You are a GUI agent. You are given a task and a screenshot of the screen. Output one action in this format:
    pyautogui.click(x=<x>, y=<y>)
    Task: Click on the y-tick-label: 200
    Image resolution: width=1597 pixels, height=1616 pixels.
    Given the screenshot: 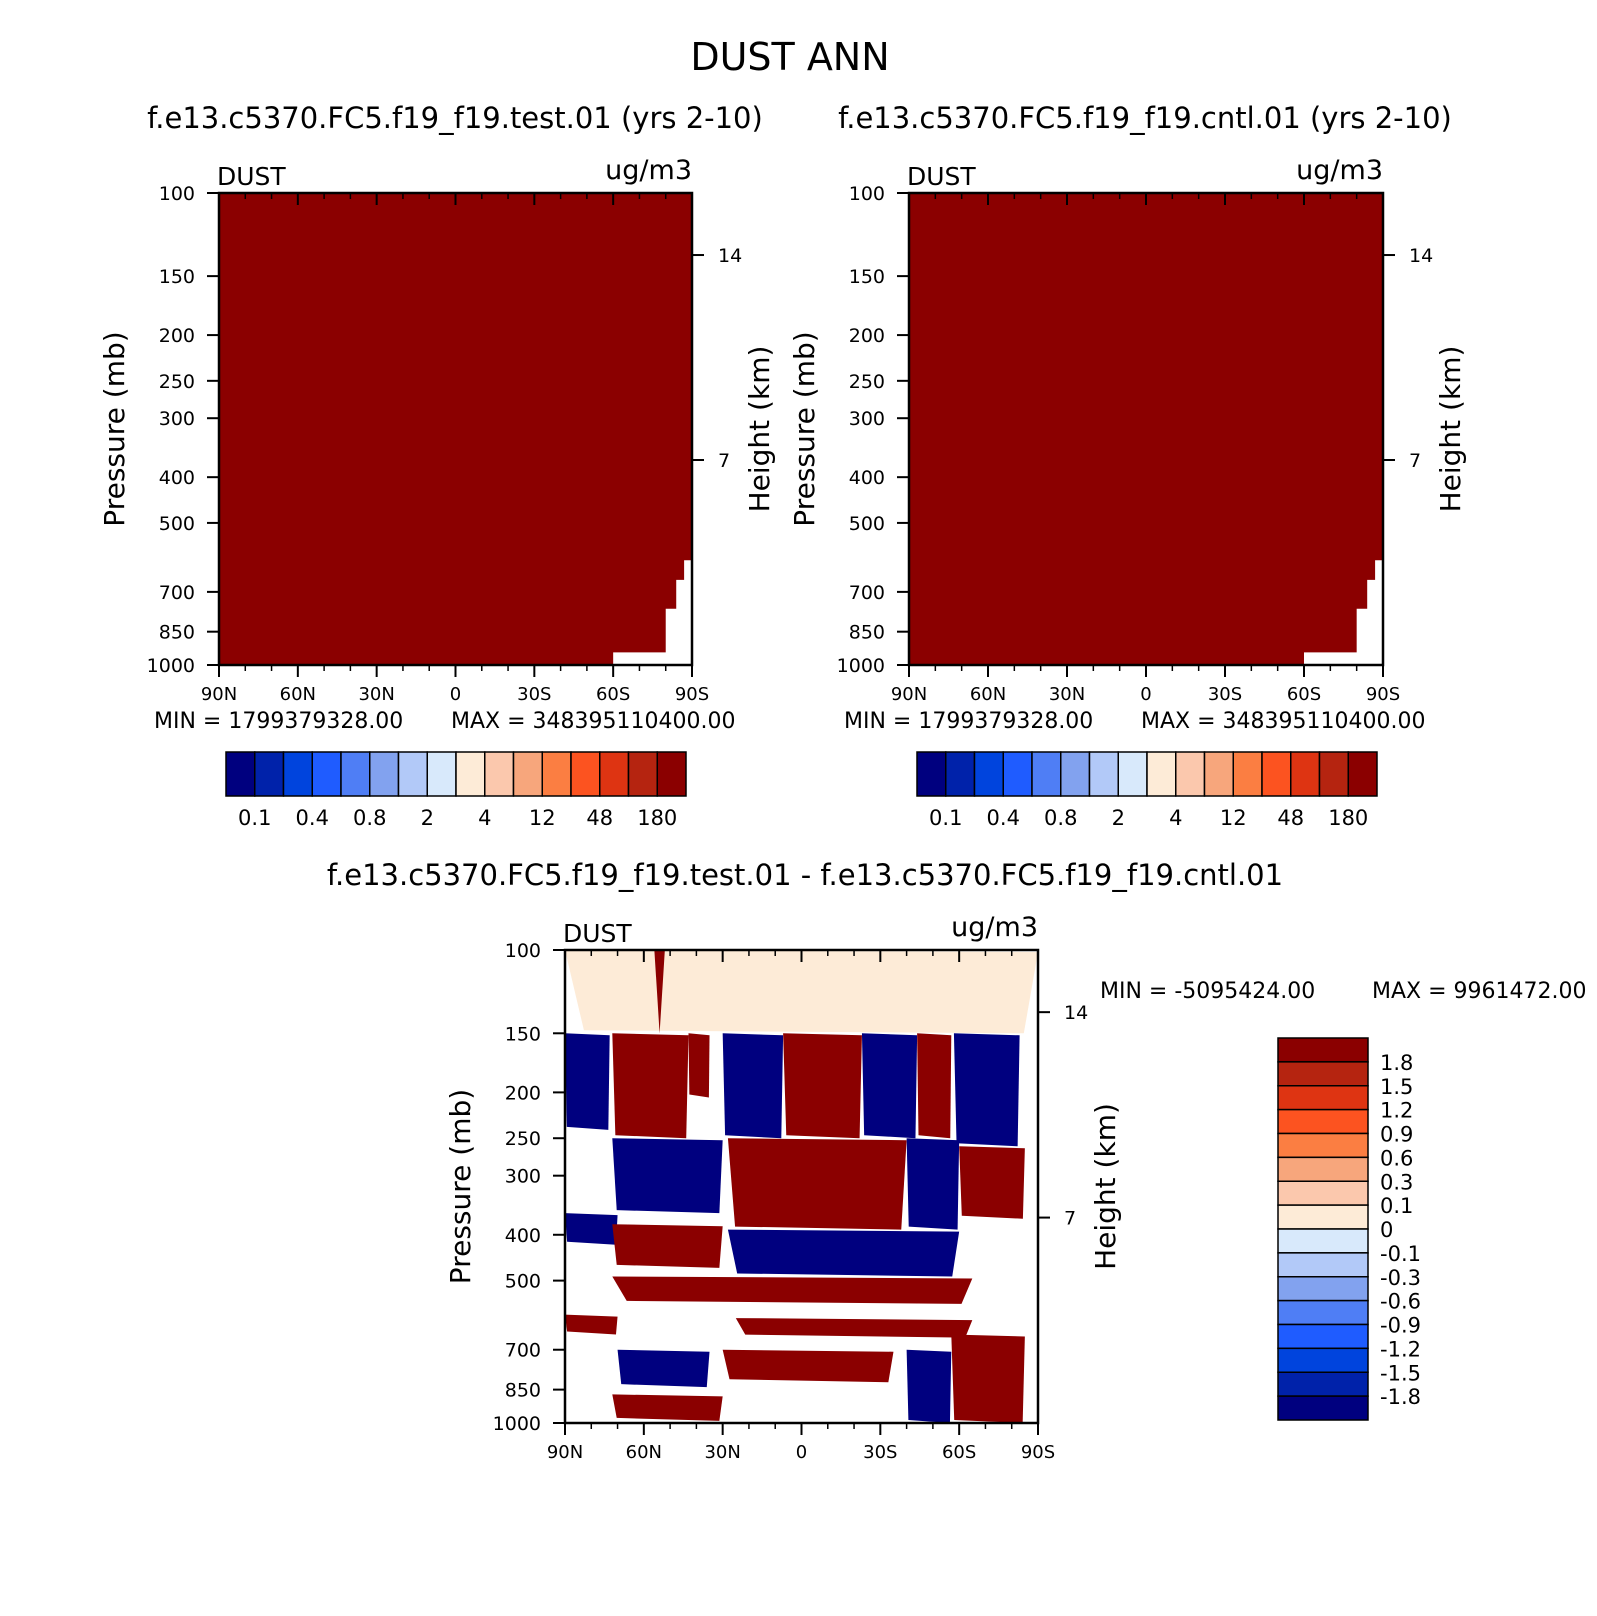 What is the action you would take?
    pyautogui.click(x=177, y=336)
    